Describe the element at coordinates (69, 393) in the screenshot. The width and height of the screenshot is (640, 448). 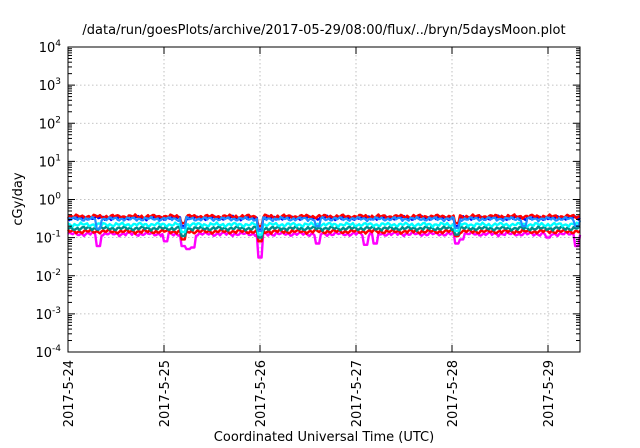
I see `x-tick-label: 2017-5-24` at that location.